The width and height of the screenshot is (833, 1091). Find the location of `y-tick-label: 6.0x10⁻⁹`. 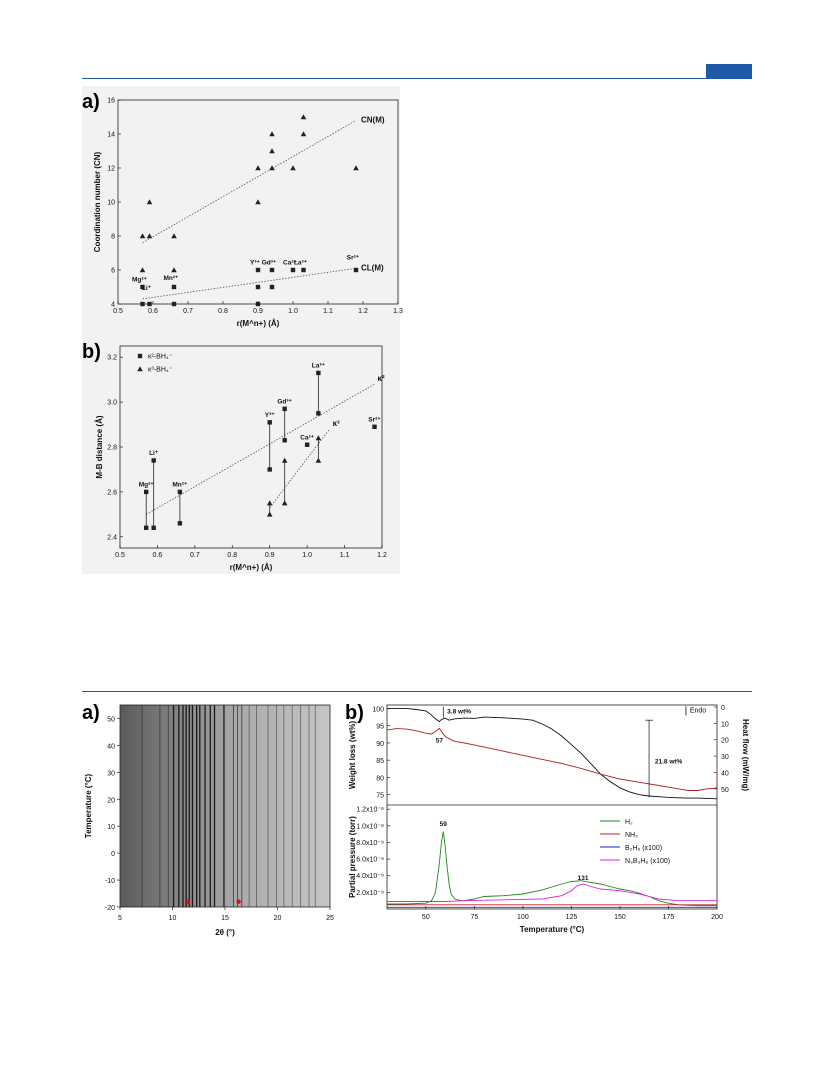

y-tick-label: 6.0x10⁻⁹ is located at coordinates (370, 860).